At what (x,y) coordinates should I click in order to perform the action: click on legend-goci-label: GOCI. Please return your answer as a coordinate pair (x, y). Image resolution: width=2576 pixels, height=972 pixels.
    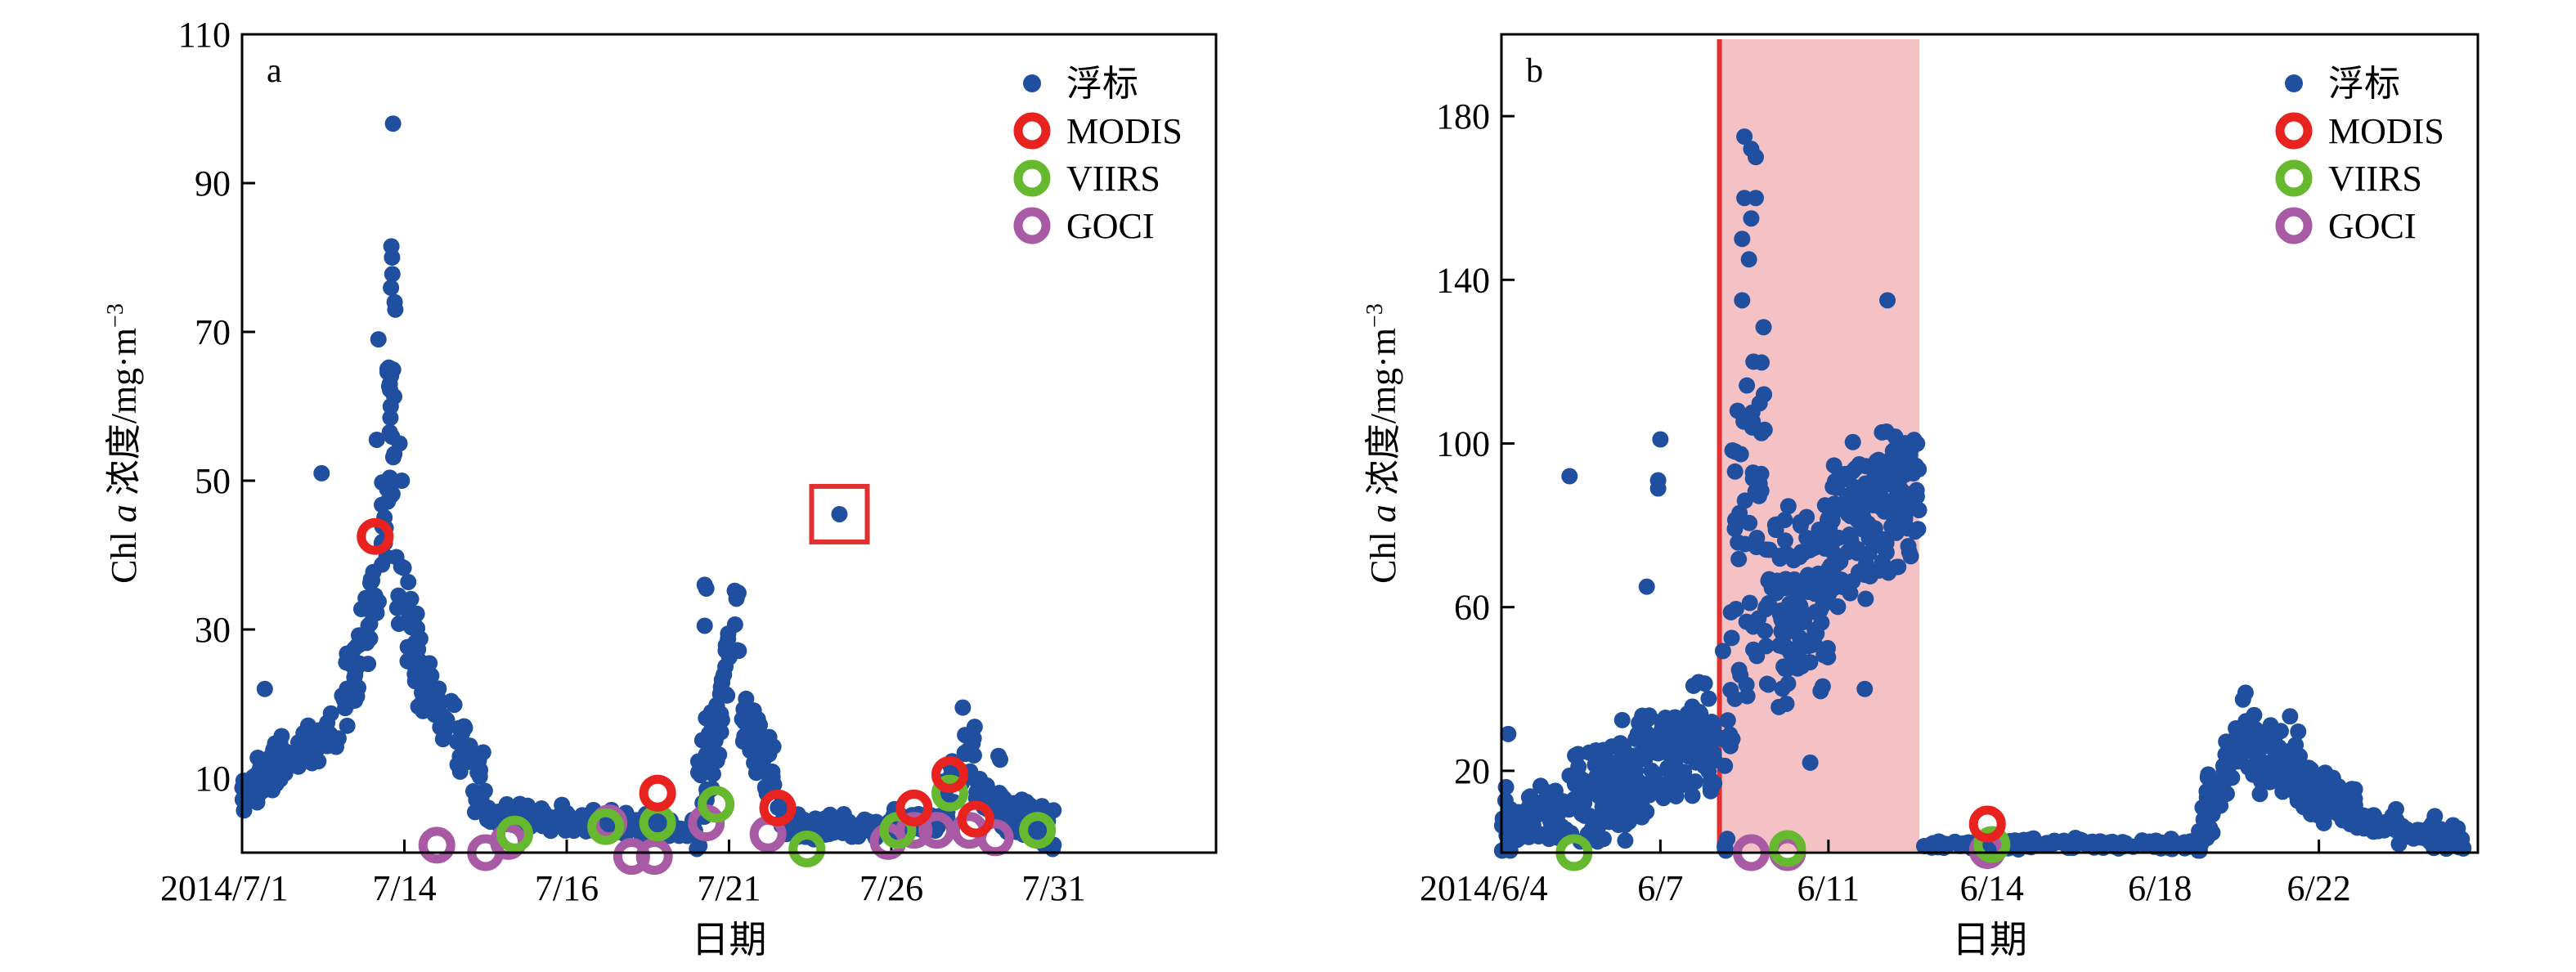
    Looking at the image, I should click on (1111, 226).